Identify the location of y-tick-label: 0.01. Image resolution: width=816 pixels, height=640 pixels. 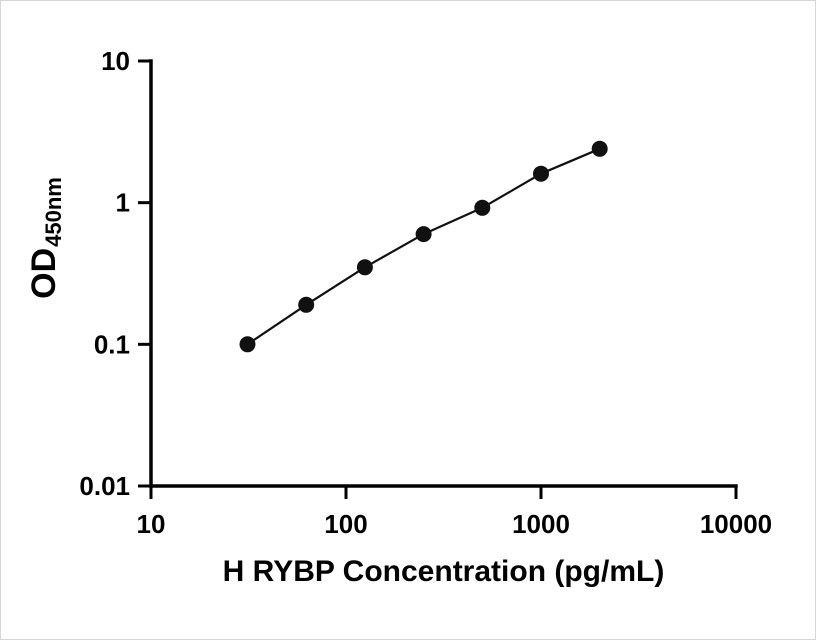
(104, 486).